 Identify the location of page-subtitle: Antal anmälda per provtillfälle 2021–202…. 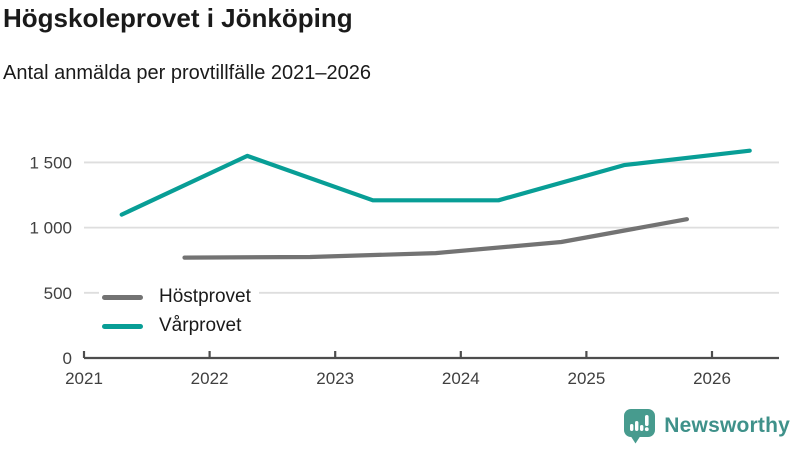
(187, 73).